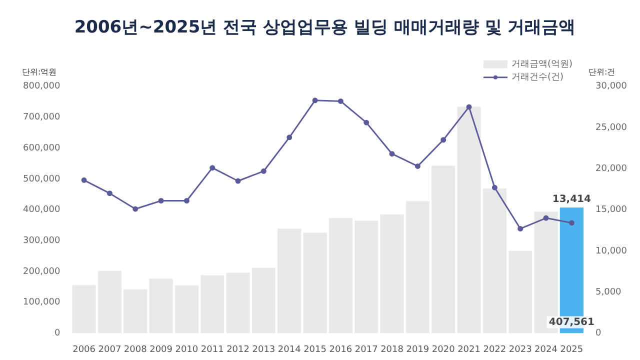  What do you see at coordinates (290, 349) in the screenshot?
I see `x-tick-label: 2014` at bounding box center [290, 349].